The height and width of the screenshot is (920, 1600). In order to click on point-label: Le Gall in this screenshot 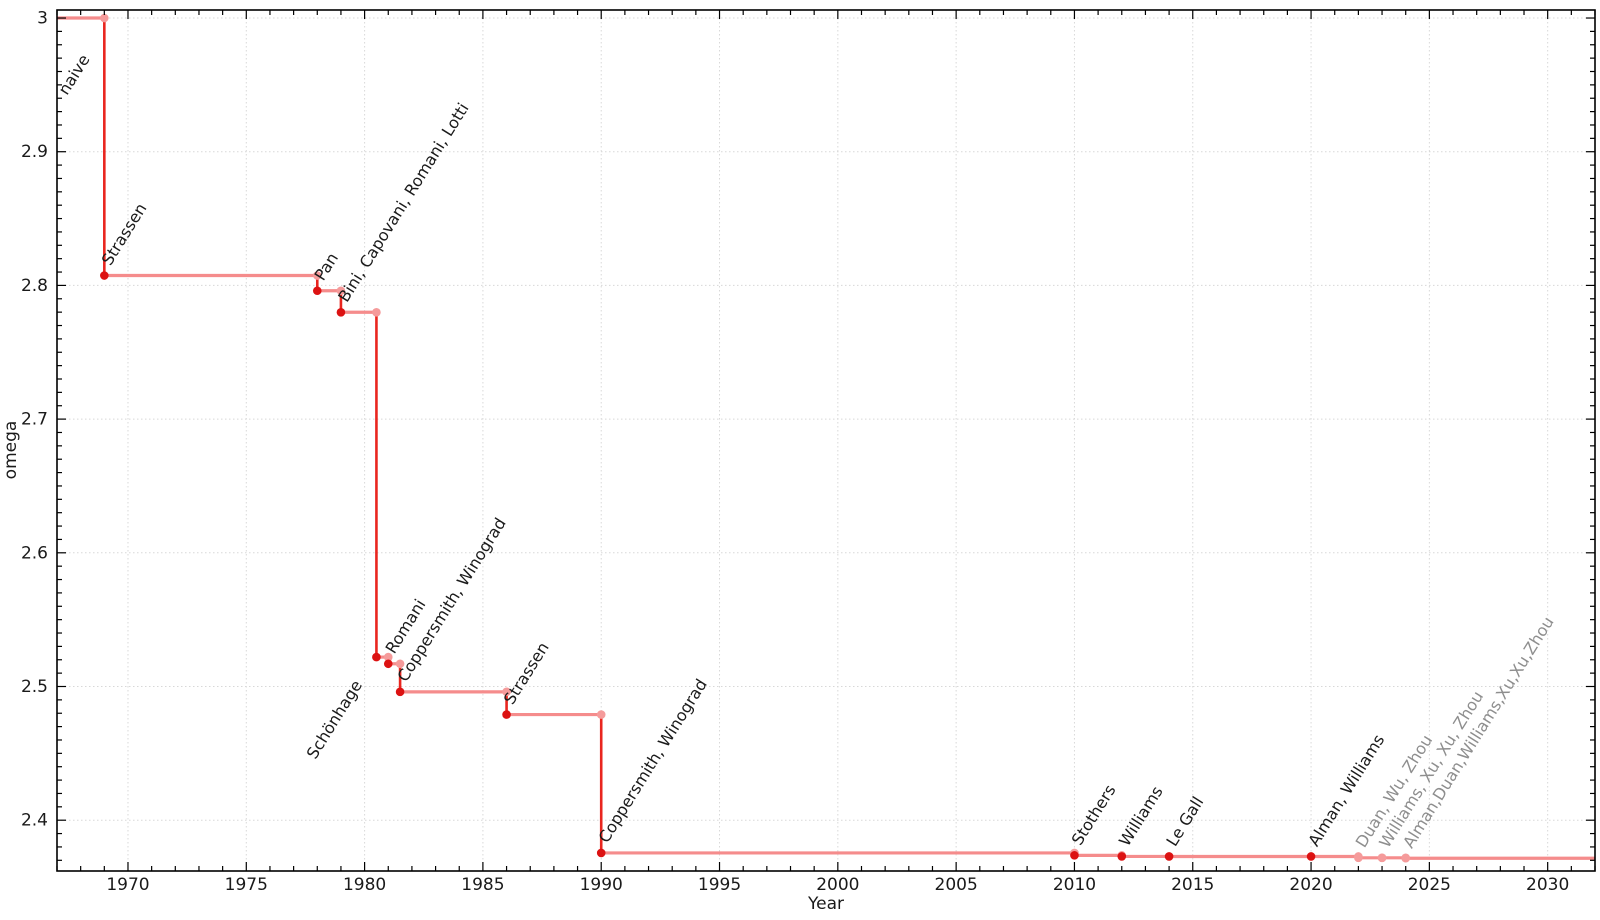, I will do `click(1184, 821)`.